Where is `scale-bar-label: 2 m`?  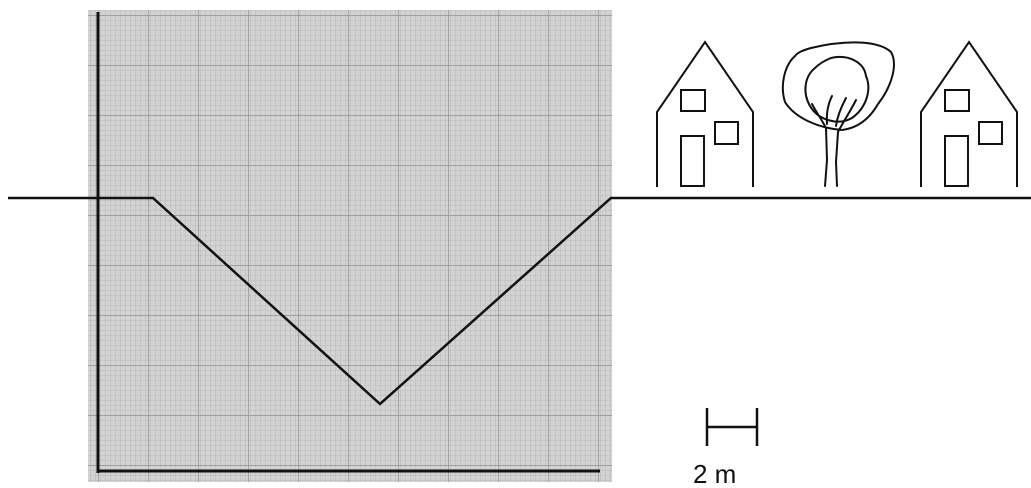 scale-bar-label: 2 m is located at coordinates (714, 473).